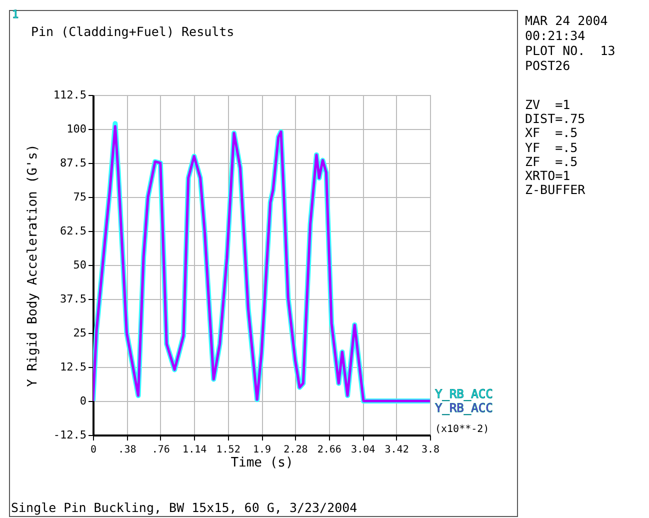 This screenshot has height=518, width=649. I want to click on x-axis-title: Time (s), so click(262, 463).